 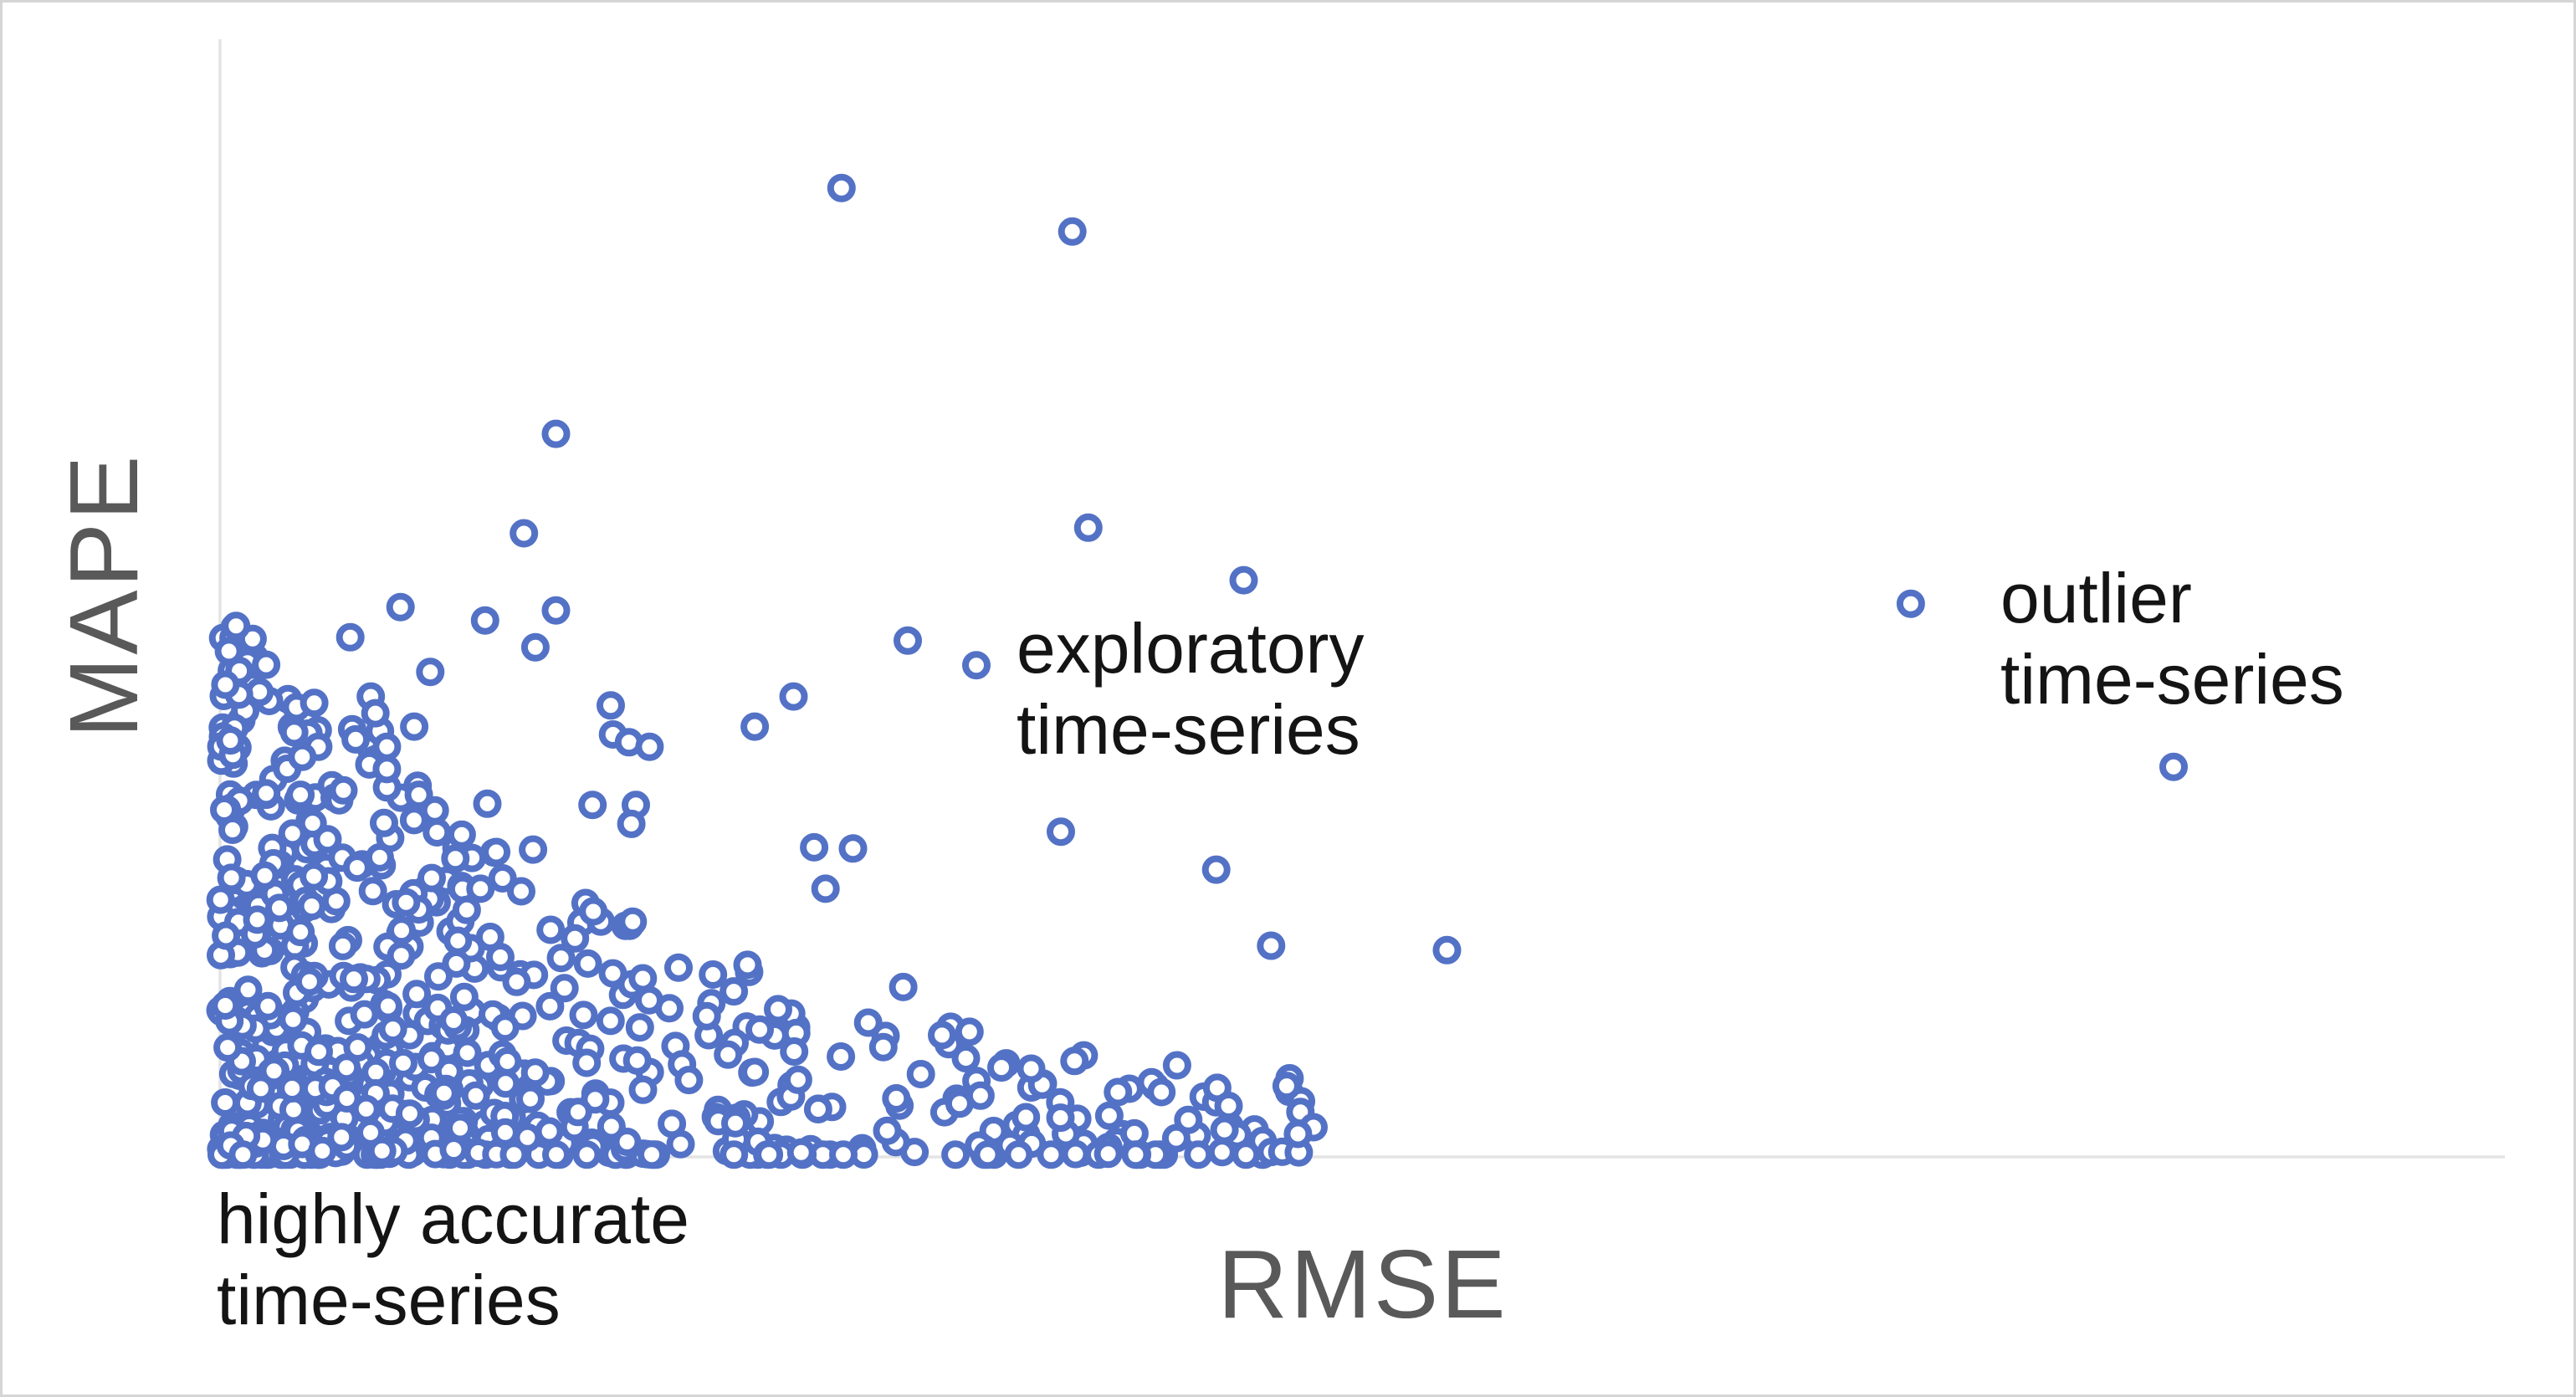 What do you see at coordinates (2172, 639) in the screenshot?
I see `annotation-outlier-time-series: outlier time-series` at bounding box center [2172, 639].